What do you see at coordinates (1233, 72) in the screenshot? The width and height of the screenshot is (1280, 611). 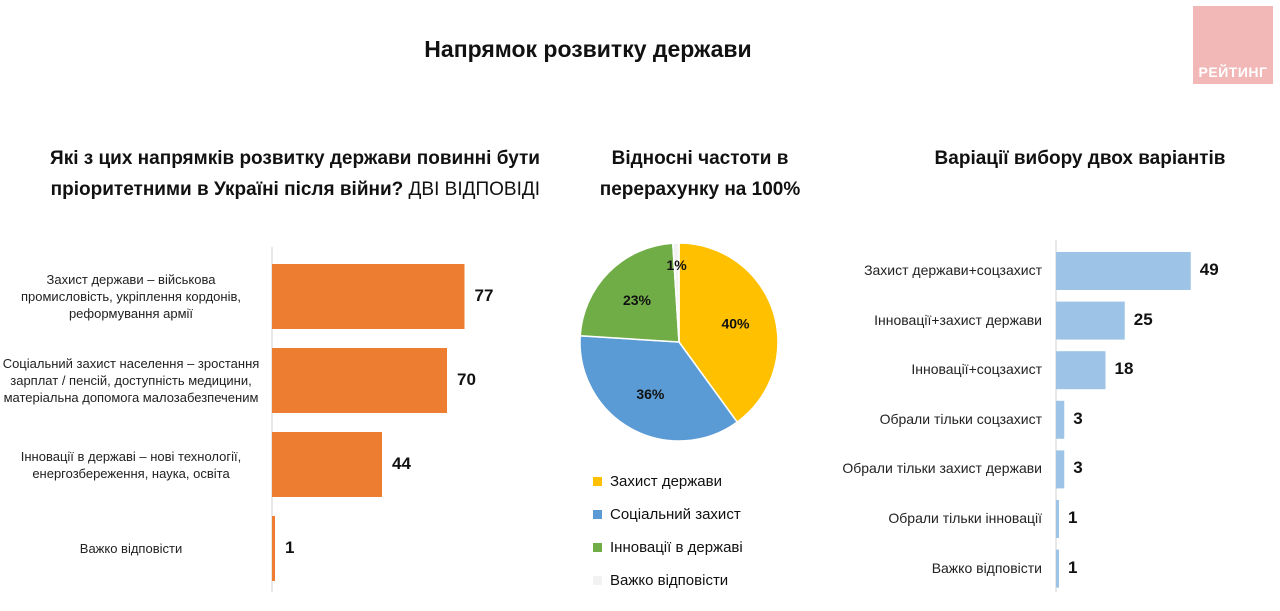 I see `logo-text: РЕЙТИНГ` at bounding box center [1233, 72].